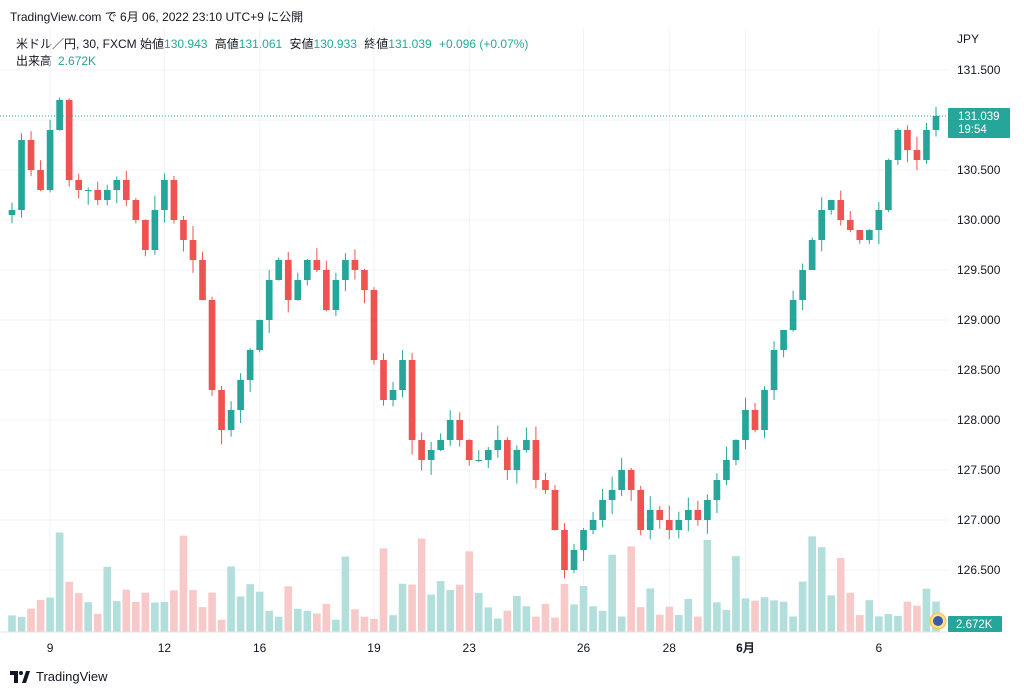 This screenshot has width=1024, height=693. What do you see at coordinates (470, 648) in the screenshot?
I see `time-tick-label: 23` at bounding box center [470, 648].